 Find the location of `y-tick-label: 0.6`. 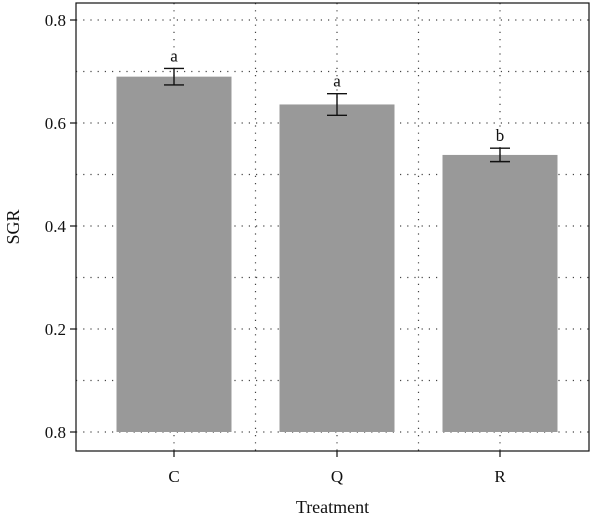

y-tick-label: 0.6 is located at coordinates (55, 123).